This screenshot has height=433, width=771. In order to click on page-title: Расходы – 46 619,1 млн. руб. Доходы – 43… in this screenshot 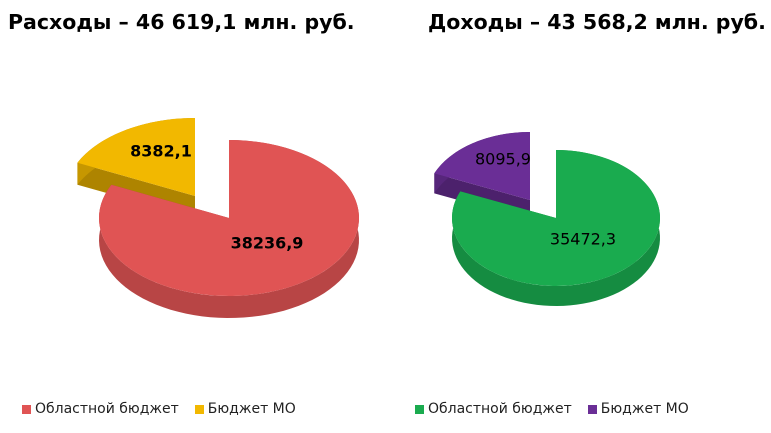, I will do `click(385, 22)`.